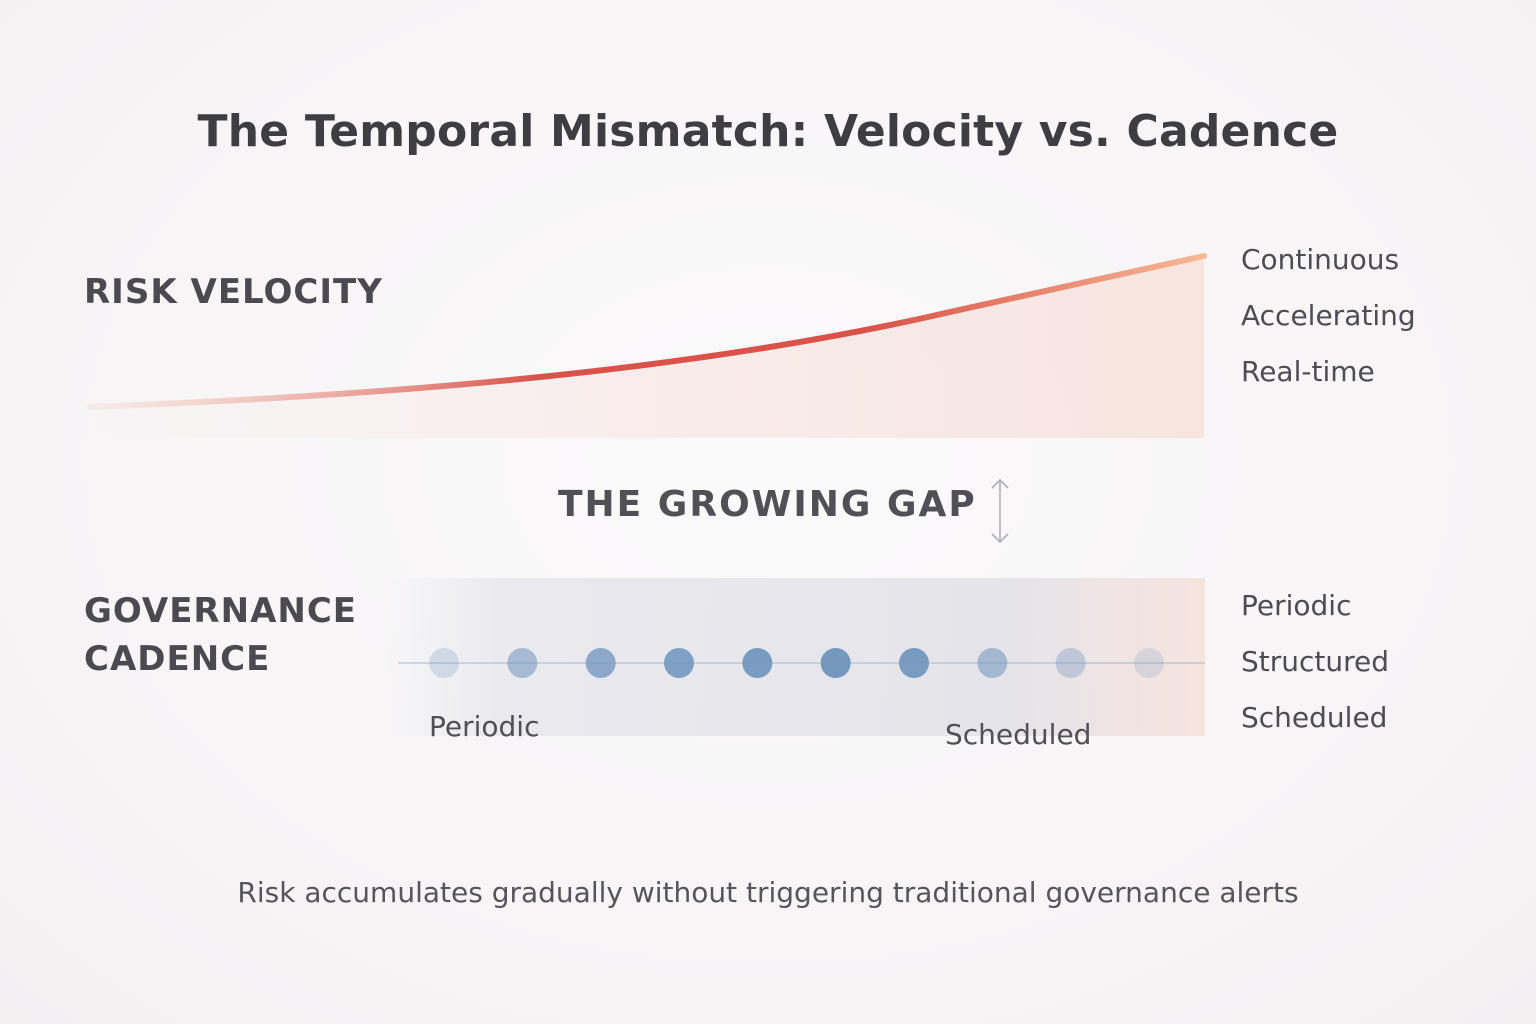 Image resolution: width=1536 pixels, height=1024 pixels. Describe the element at coordinates (647, 331) in the screenshot. I see `velocity-curve` at that location.